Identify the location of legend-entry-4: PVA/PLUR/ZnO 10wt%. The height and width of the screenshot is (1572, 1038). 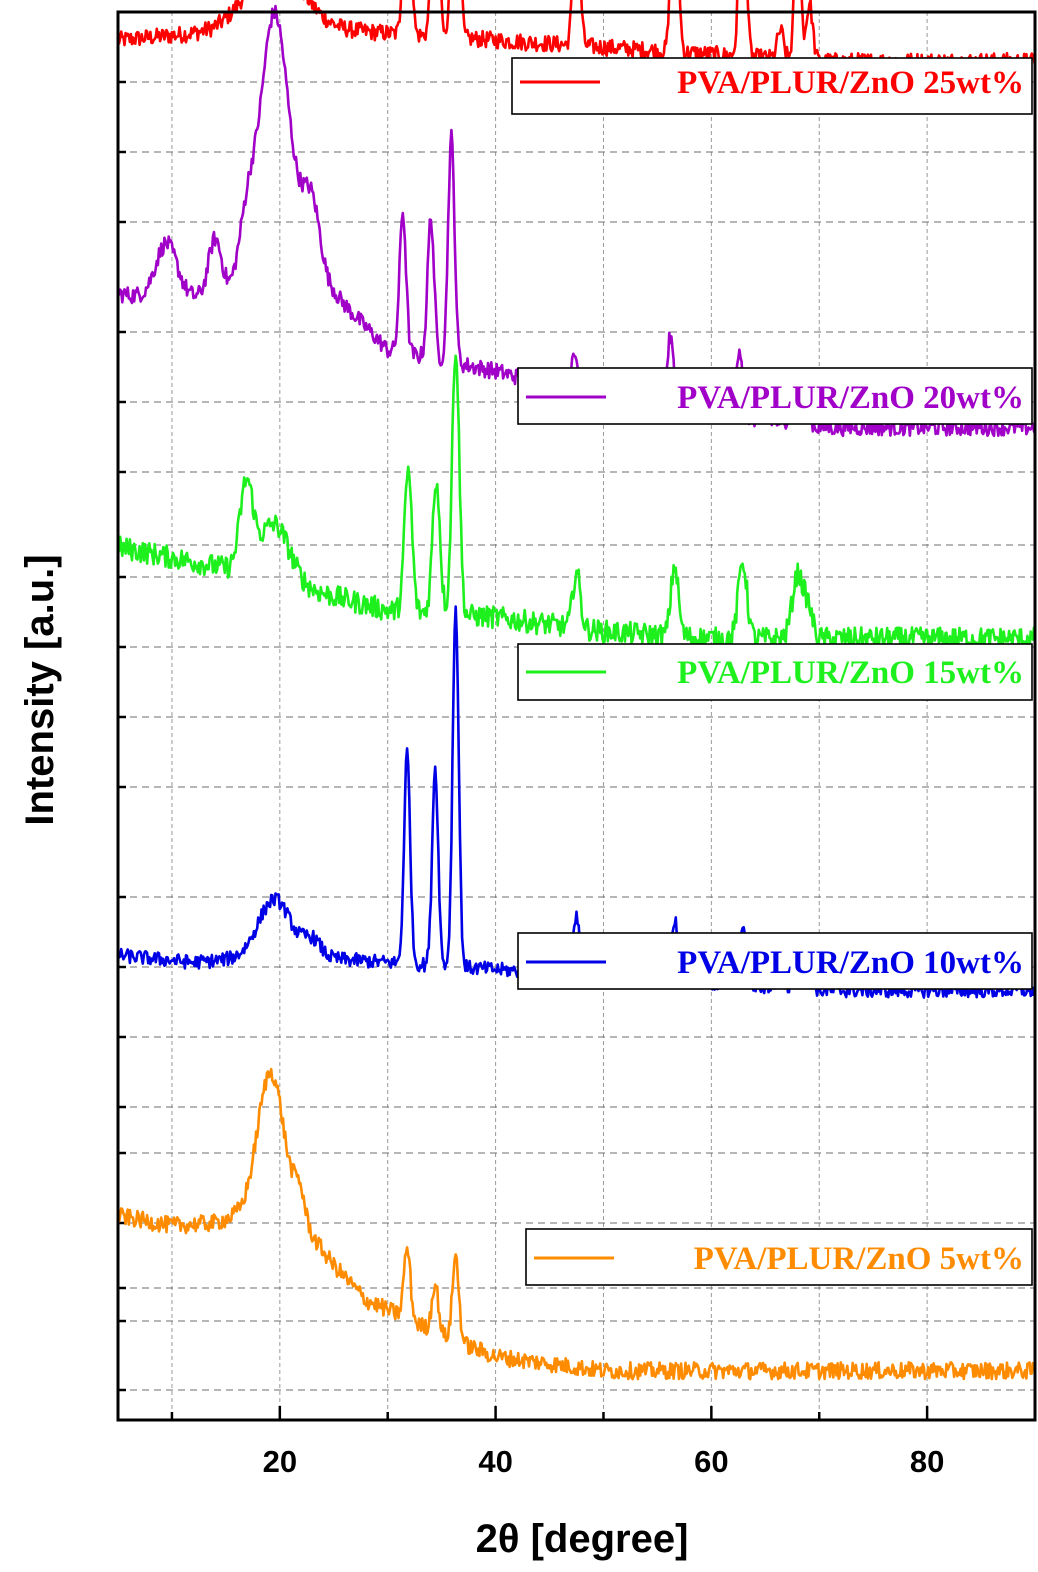
(775, 961).